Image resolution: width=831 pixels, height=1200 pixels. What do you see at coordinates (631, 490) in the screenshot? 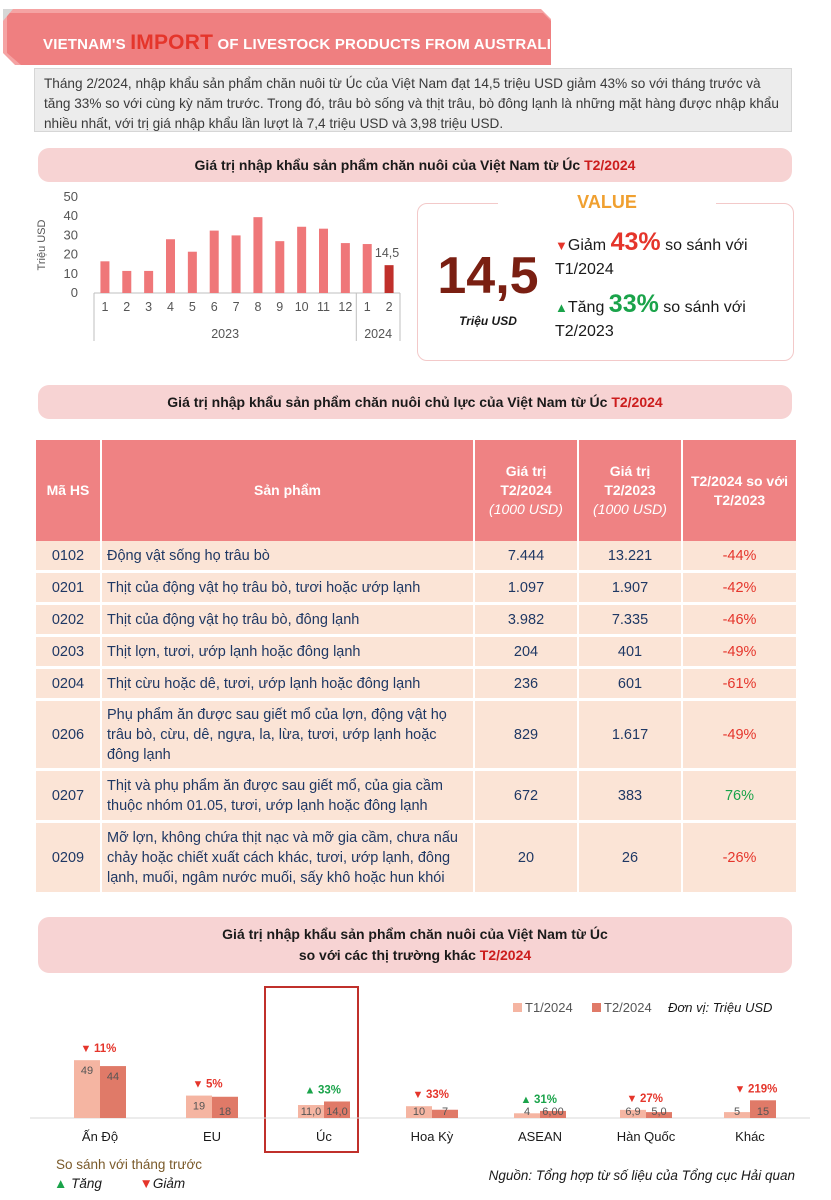
I see `col-header-value-2023: Giá trị T2/2023 (1000 USD)` at bounding box center [631, 490].